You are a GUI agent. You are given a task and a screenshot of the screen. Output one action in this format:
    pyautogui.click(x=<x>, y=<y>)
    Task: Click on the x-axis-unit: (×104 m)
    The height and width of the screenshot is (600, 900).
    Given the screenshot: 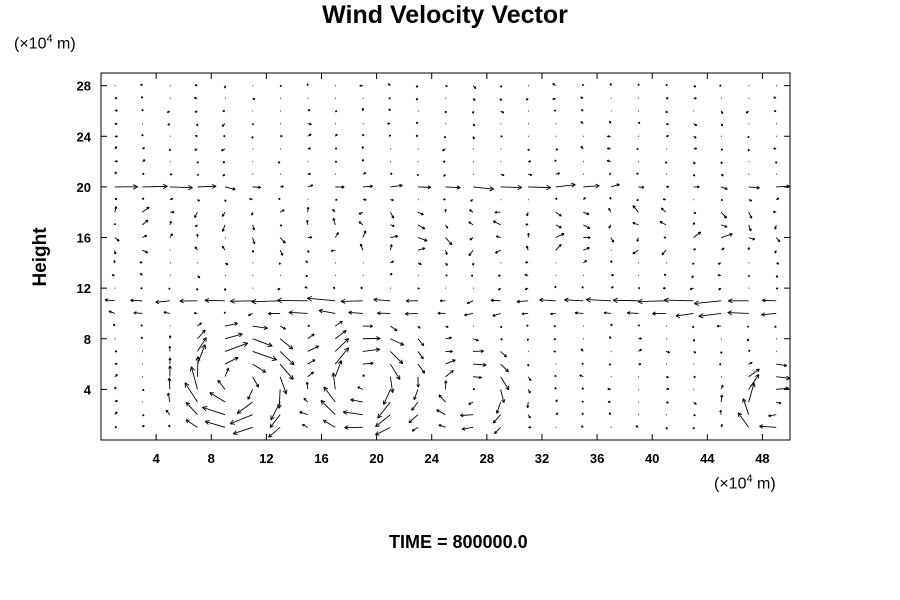 What is the action you would take?
    pyautogui.click(x=745, y=483)
    